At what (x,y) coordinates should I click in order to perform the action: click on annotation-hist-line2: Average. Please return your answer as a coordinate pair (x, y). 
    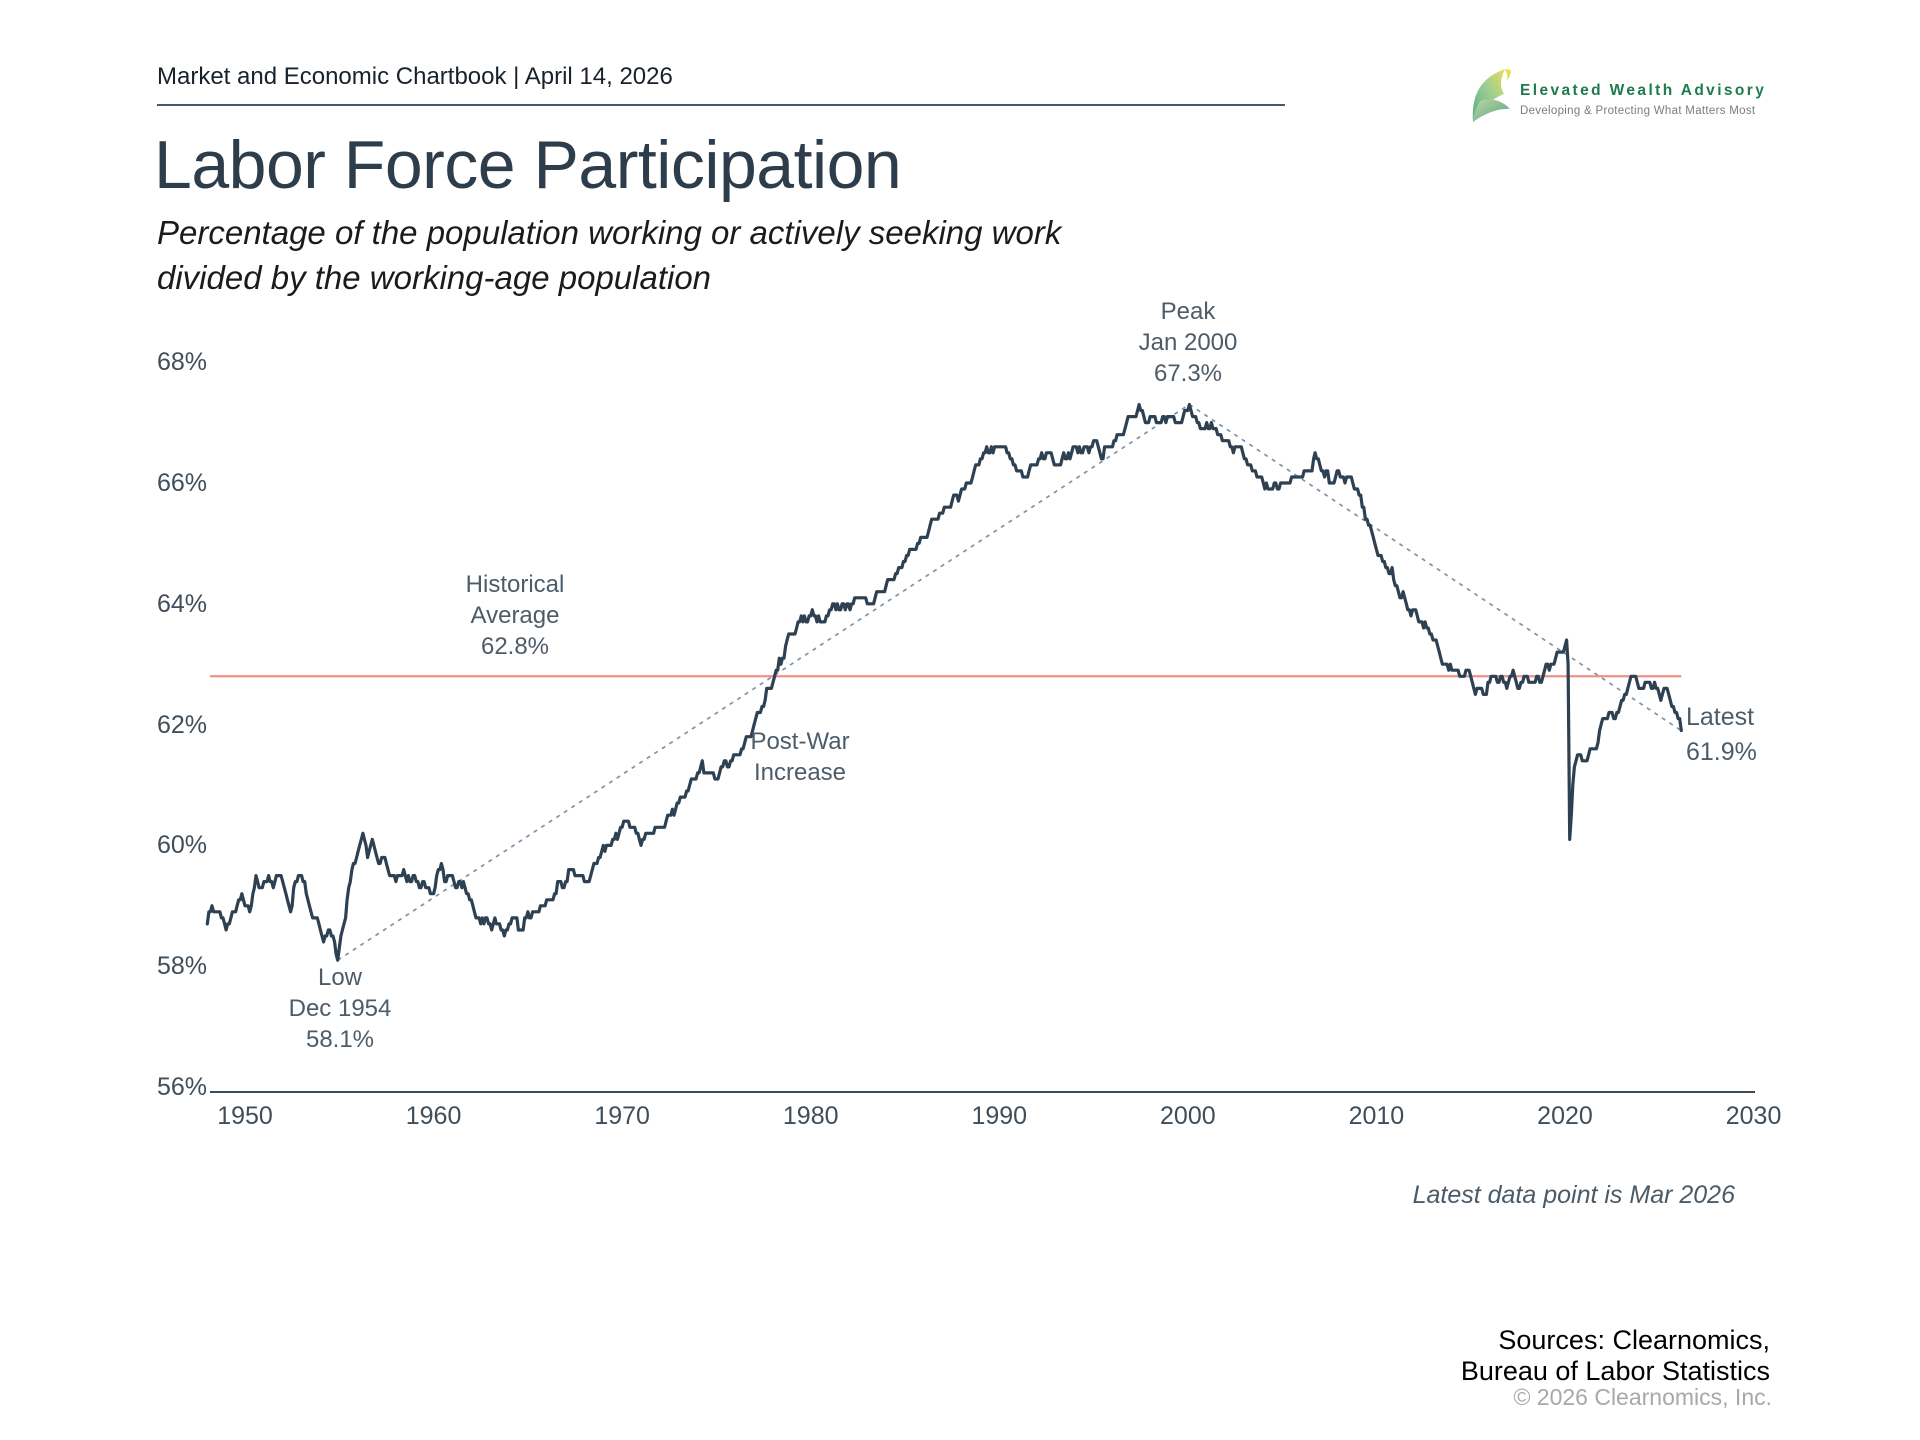
    Looking at the image, I should click on (515, 615).